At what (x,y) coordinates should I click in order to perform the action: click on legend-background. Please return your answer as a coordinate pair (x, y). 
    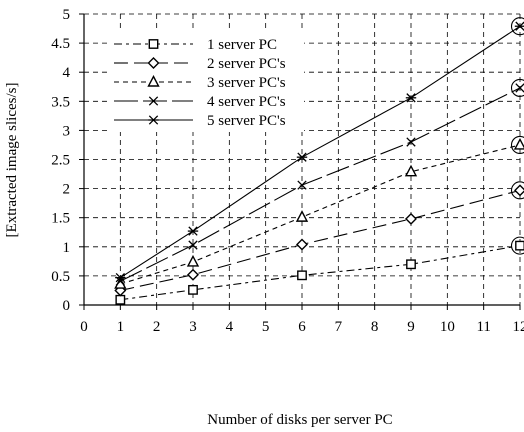
    Looking at the image, I should click on (206, 81).